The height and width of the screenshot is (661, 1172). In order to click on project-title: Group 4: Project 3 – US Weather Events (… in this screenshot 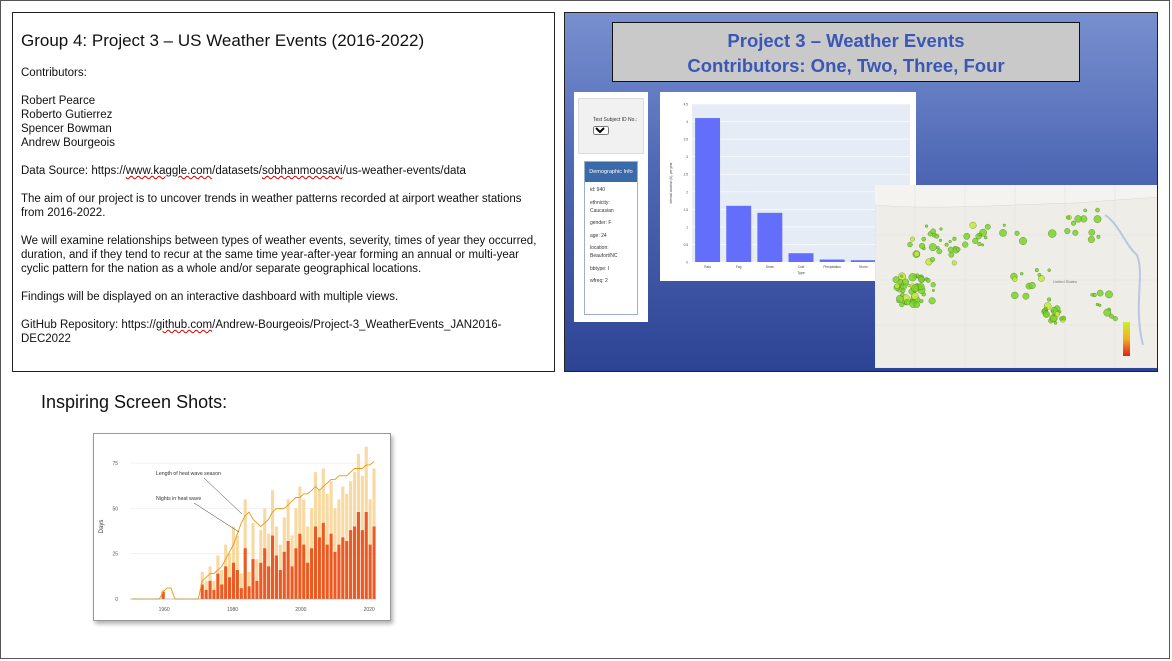, I will do `click(223, 40)`.